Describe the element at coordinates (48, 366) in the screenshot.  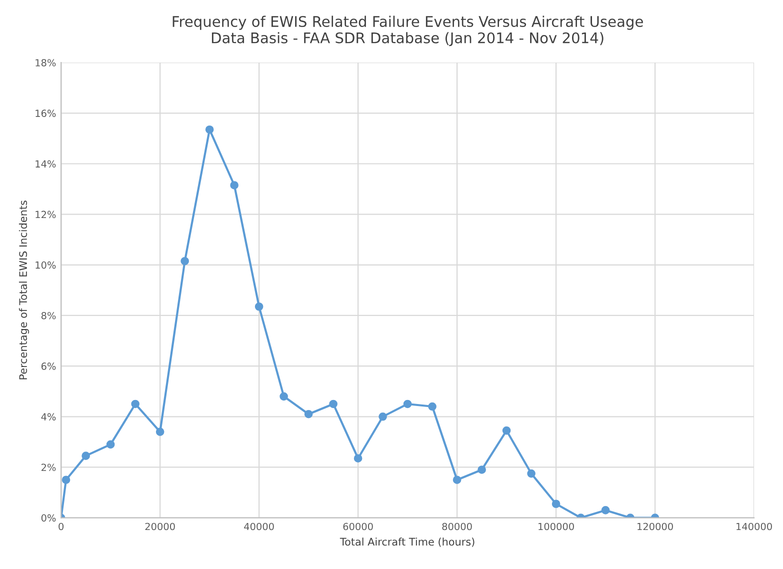
I see `y-tick-label: 6%` at that location.